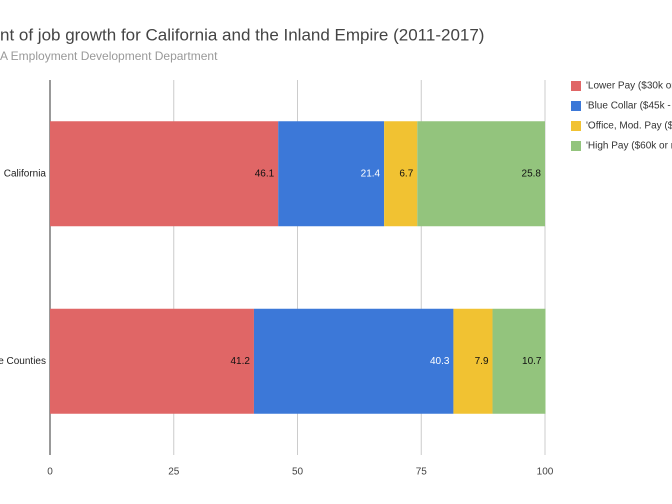  Describe the element at coordinates (109, 56) in the screenshot. I see `chart-subtitle: A Employment Development Department` at that location.